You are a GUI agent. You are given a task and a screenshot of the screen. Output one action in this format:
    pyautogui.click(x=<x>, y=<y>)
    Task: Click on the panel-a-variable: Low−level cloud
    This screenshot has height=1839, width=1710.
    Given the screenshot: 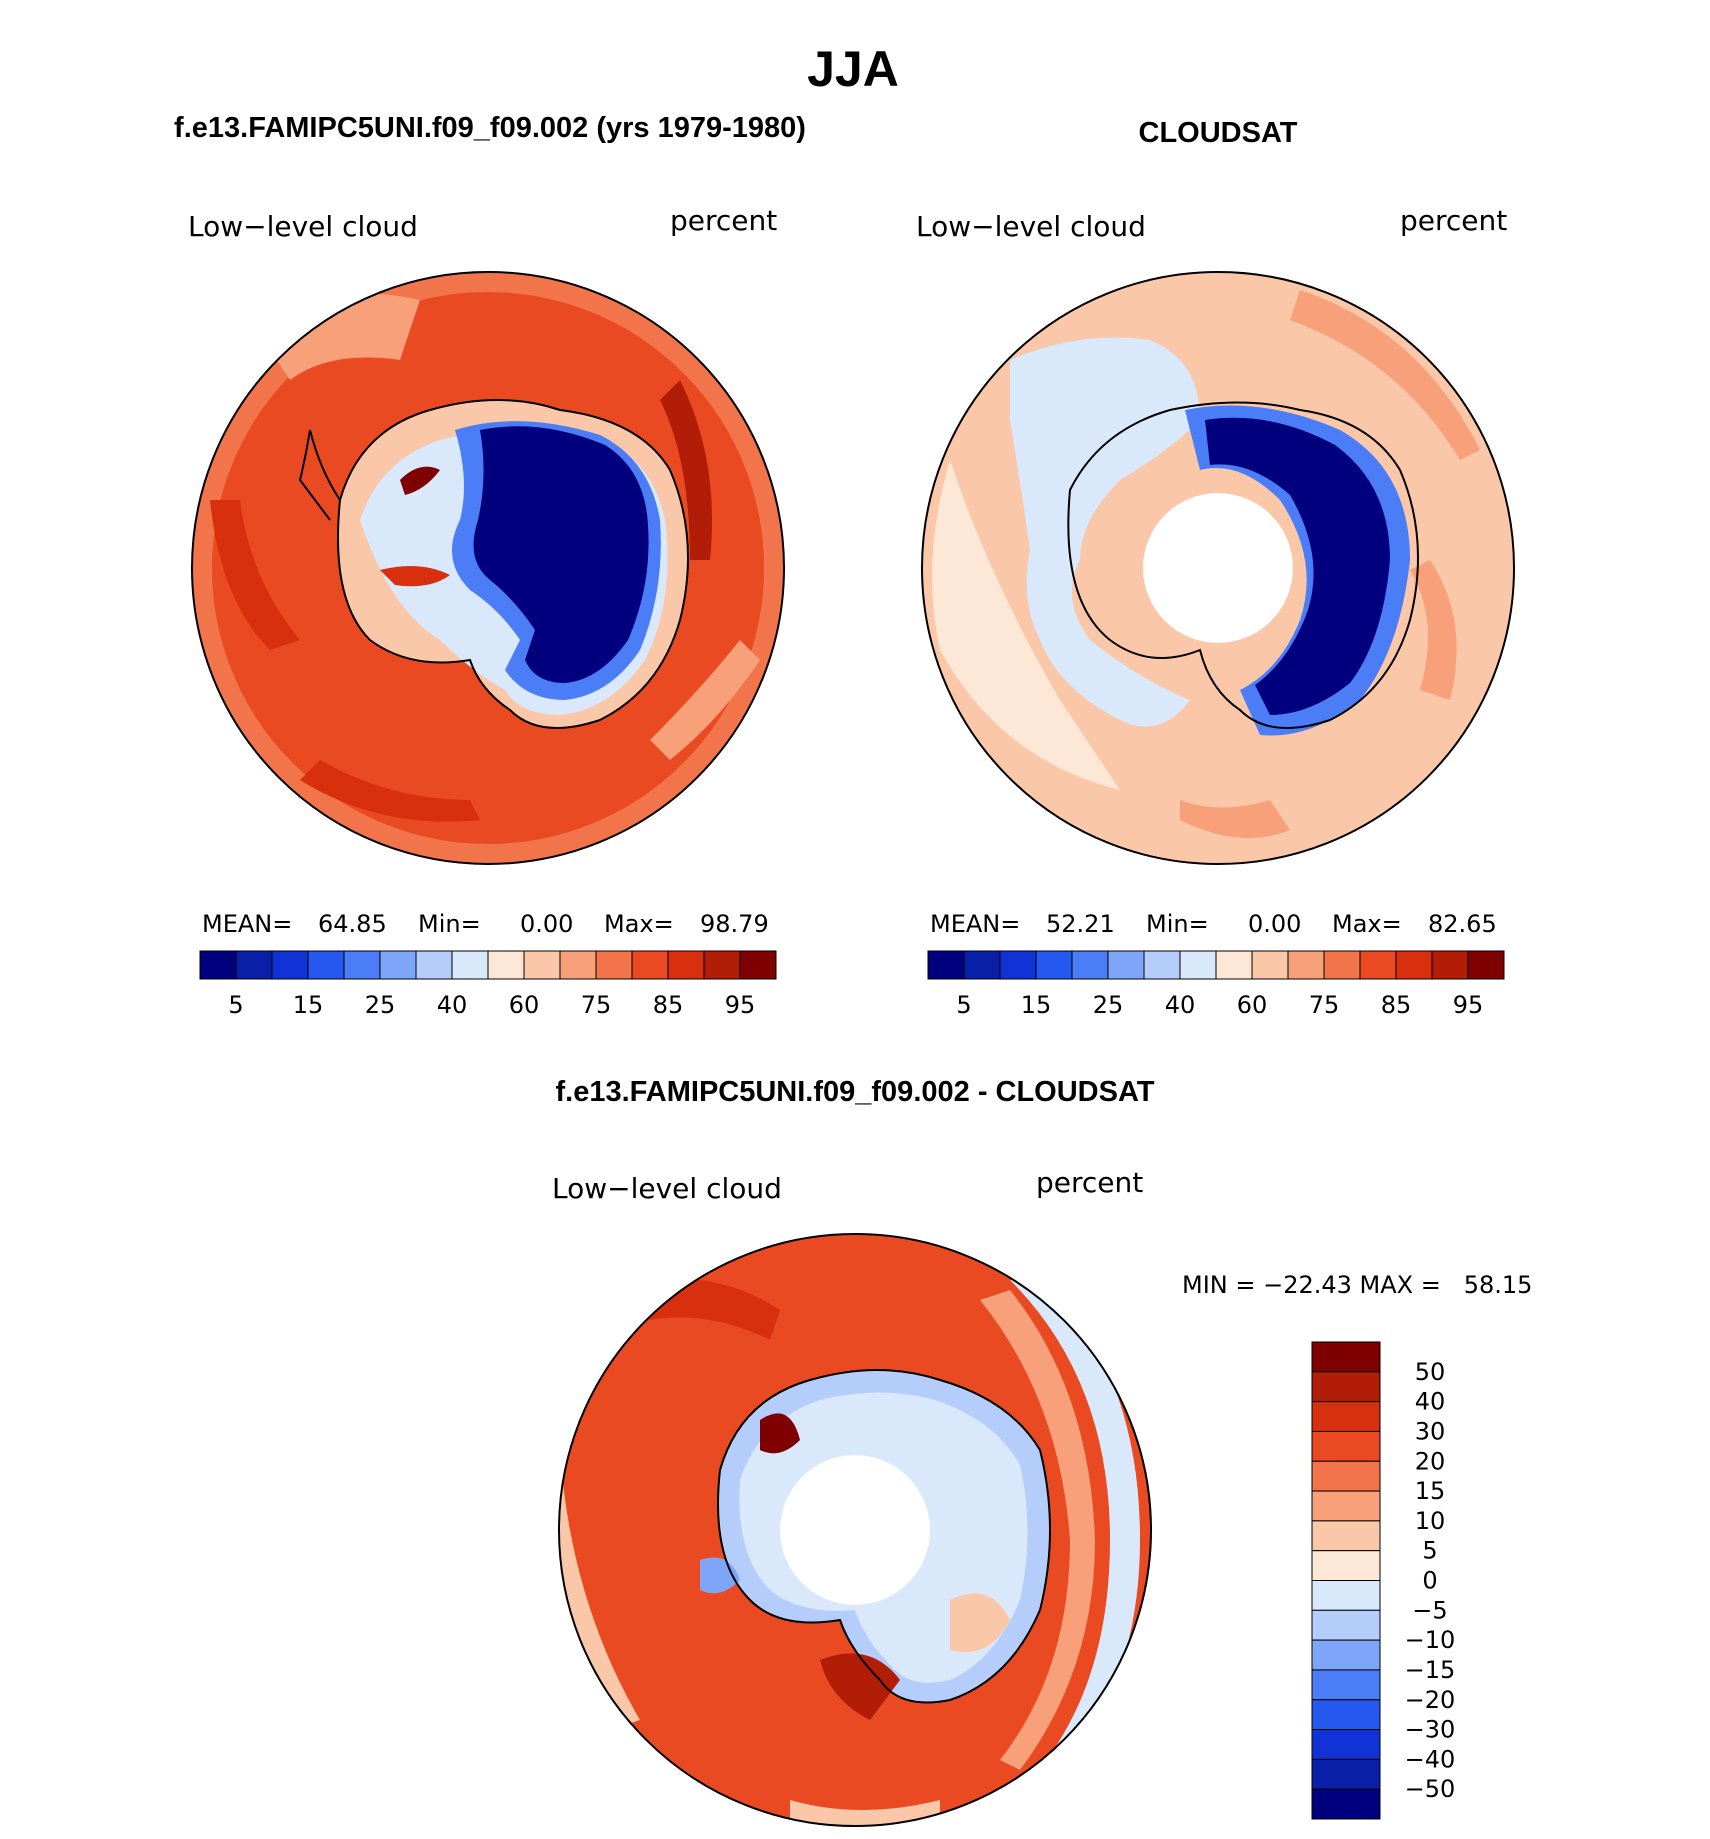 What is the action you would take?
    pyautogui.click(x=303, y=226)
    